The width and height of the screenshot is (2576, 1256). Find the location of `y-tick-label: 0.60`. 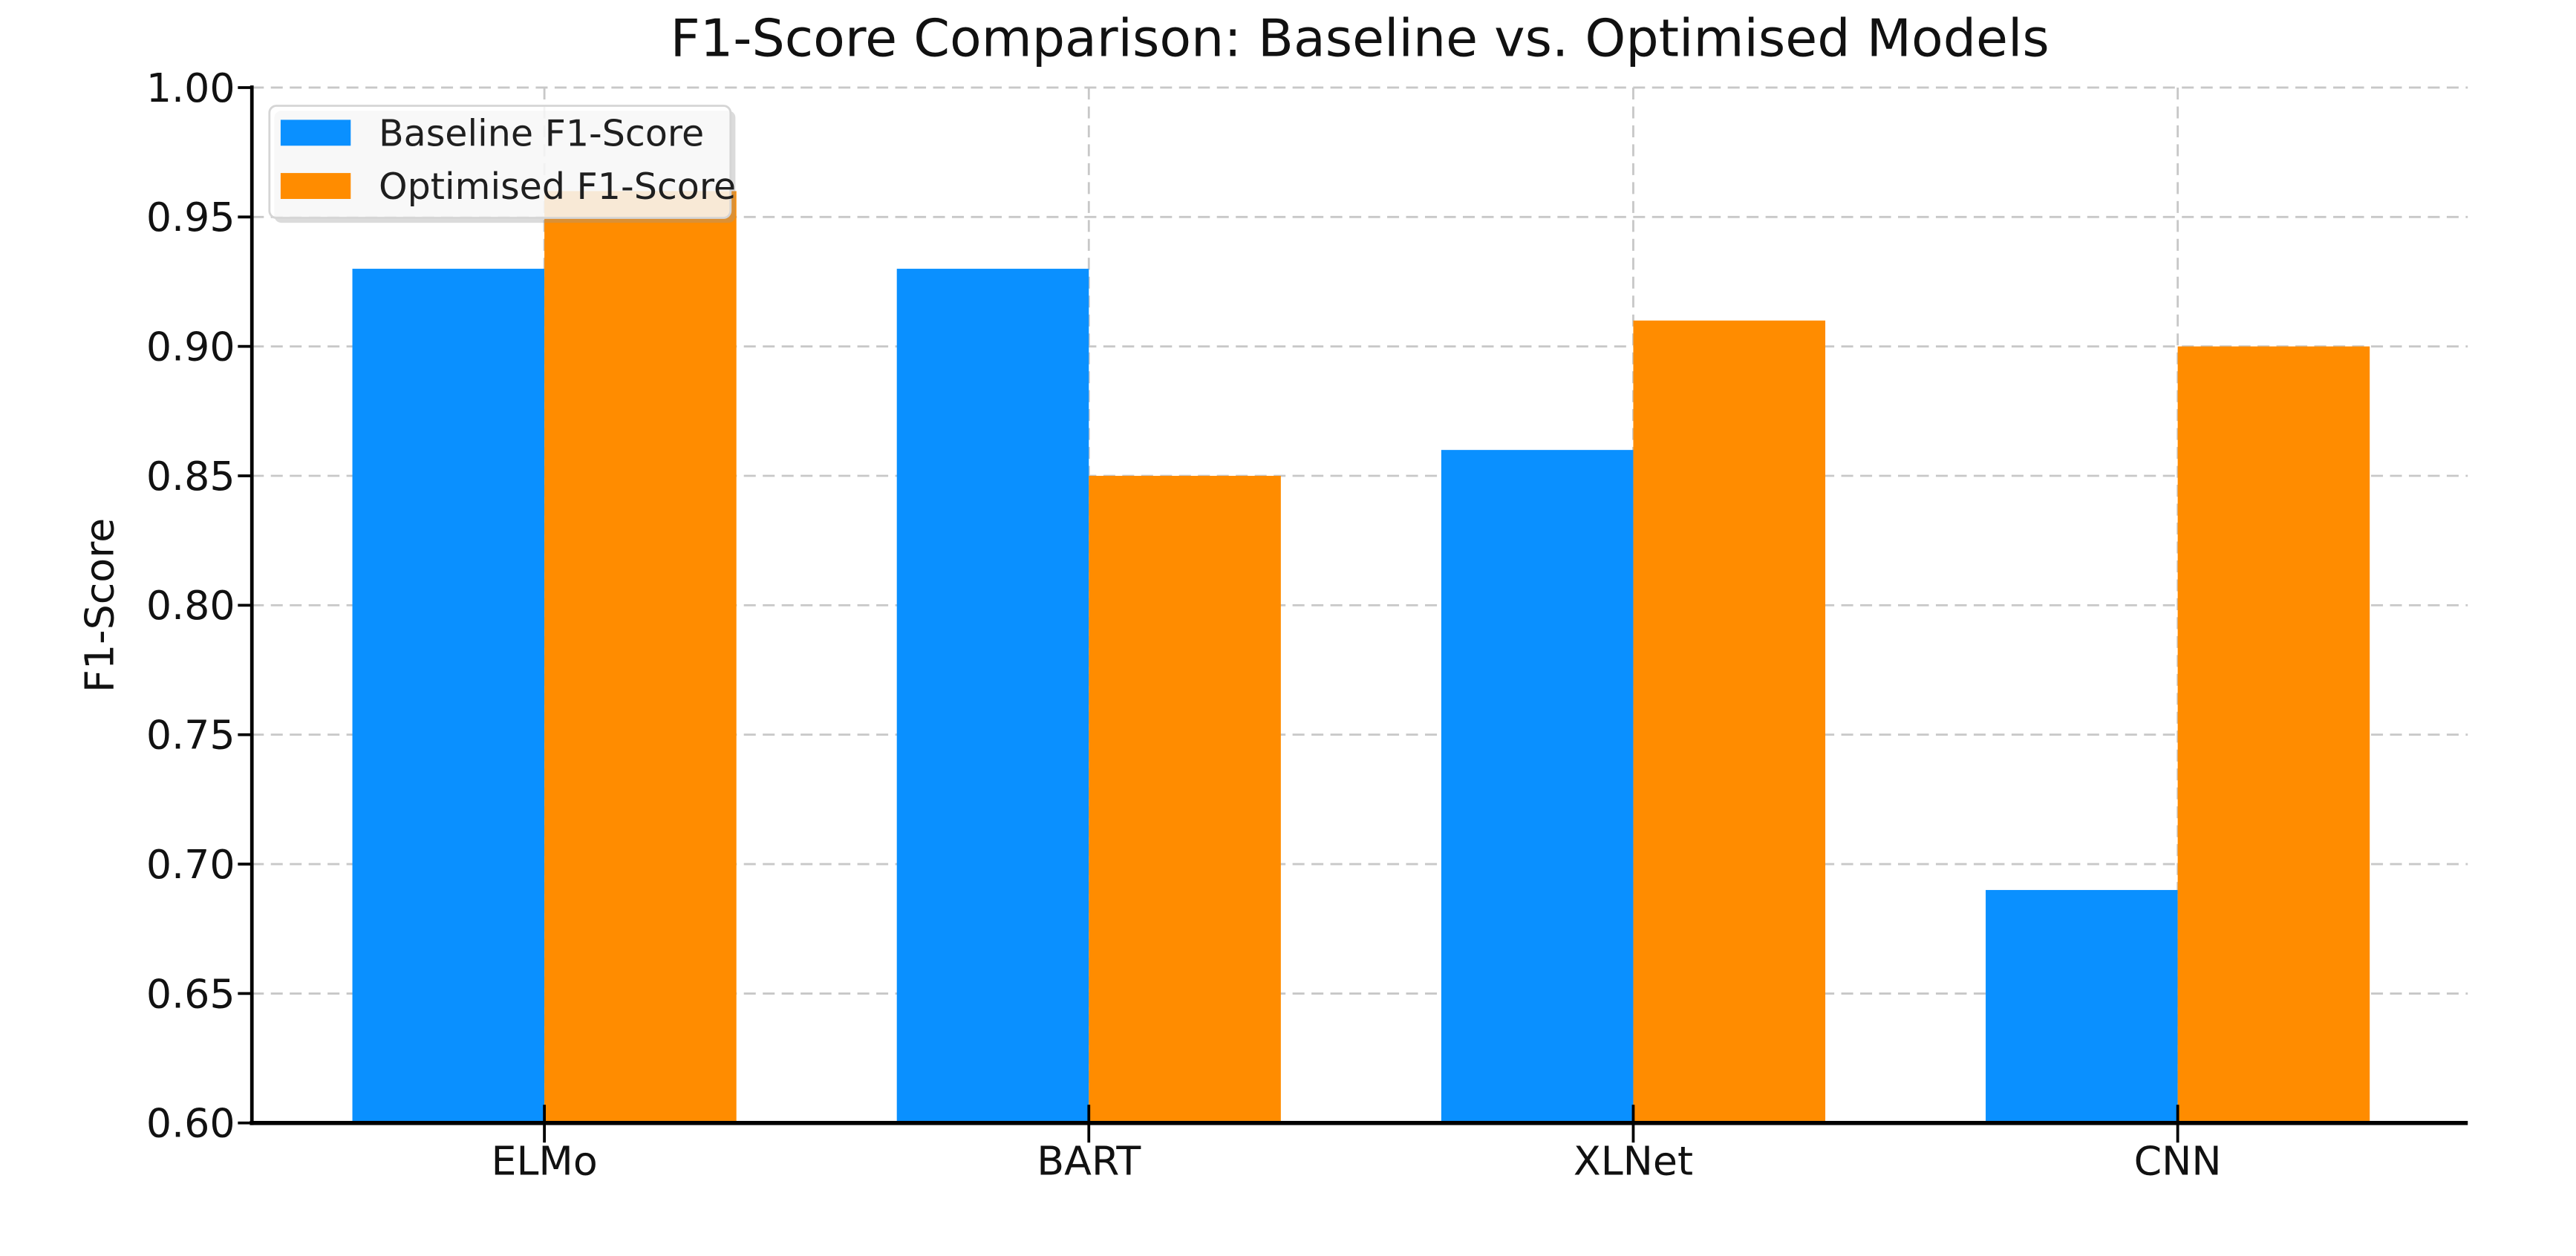

y-tick-label: 0.60 is located at coordinates (190, 1123).